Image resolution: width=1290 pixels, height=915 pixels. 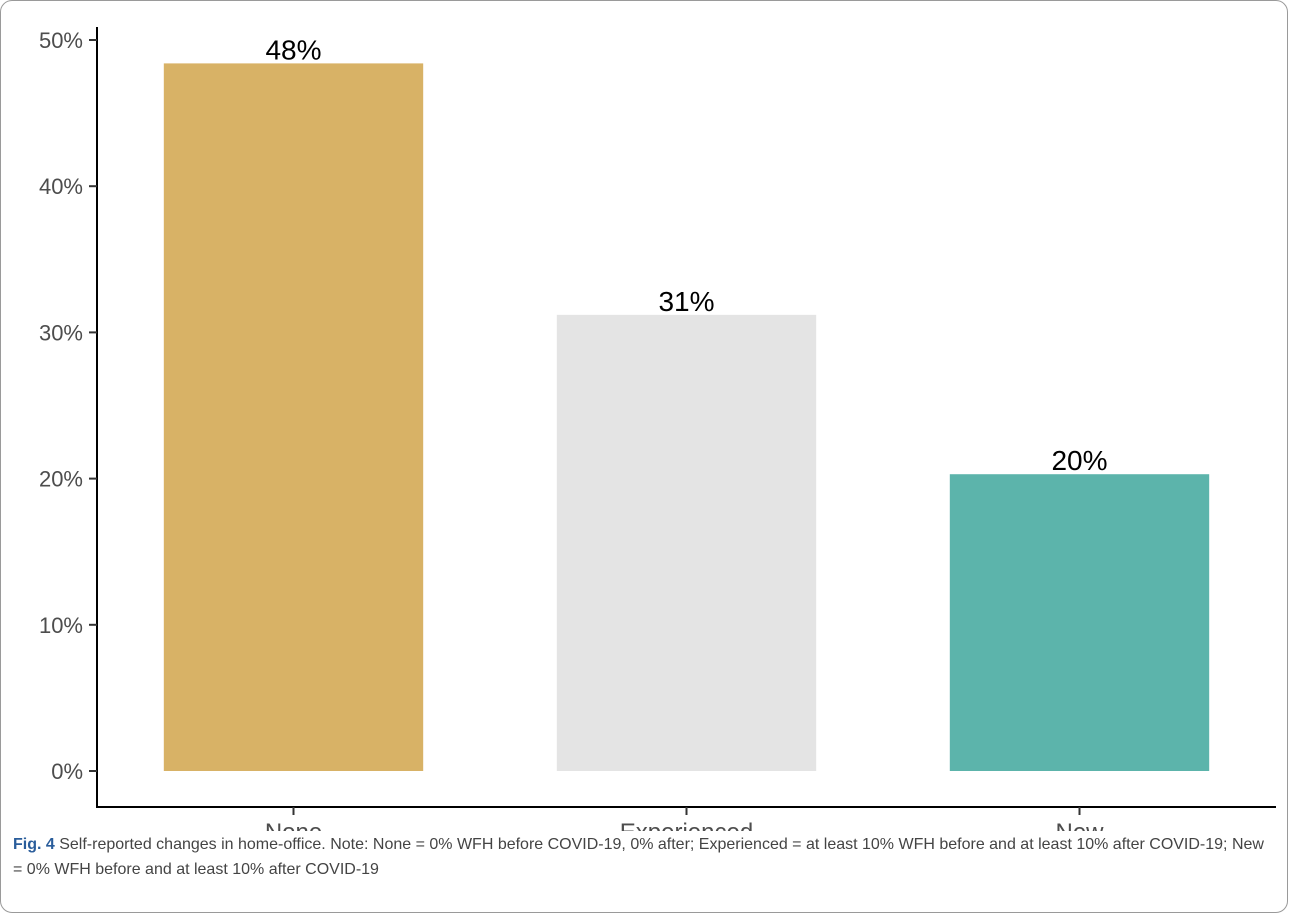 What do you see at coordinates (68, 417) in the screenshot?
I see `y-axis: 0% 10% 20% 30% 40% 50%` at bounding box center [68, 417].